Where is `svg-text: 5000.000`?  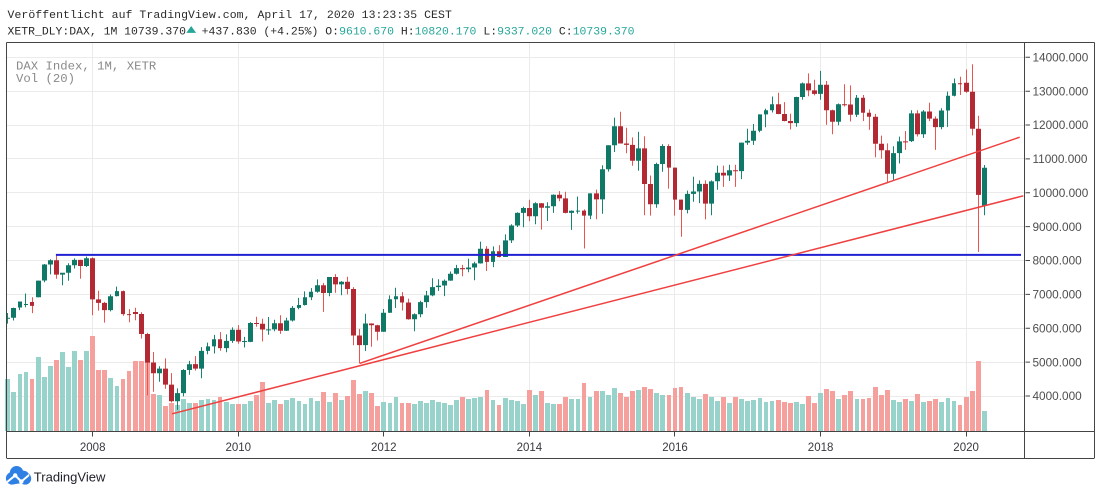 svg-text: 5000.000 is located at coordinates (1058, 362).